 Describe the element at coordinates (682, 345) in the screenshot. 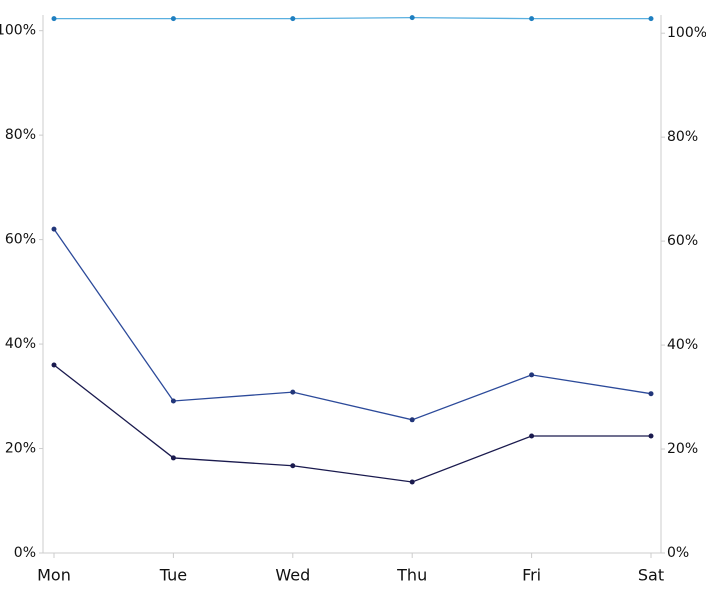

I see `y2-tick-label: 40%` at that location.